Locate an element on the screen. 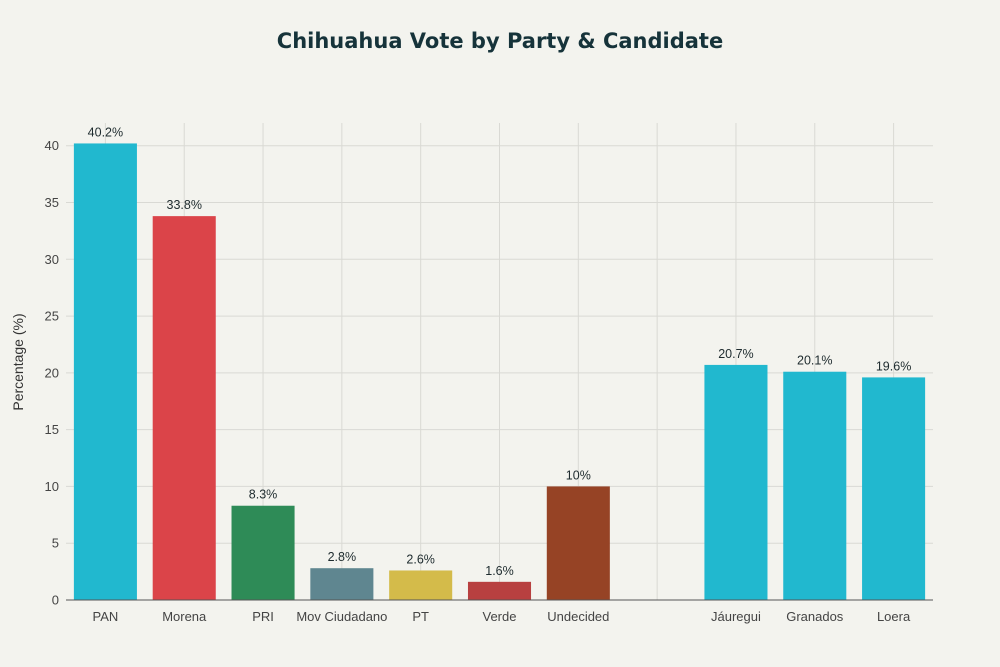 This screenshot has height=667, width=1000. y-tick-label: 20 is located at coordinates (52, 372).